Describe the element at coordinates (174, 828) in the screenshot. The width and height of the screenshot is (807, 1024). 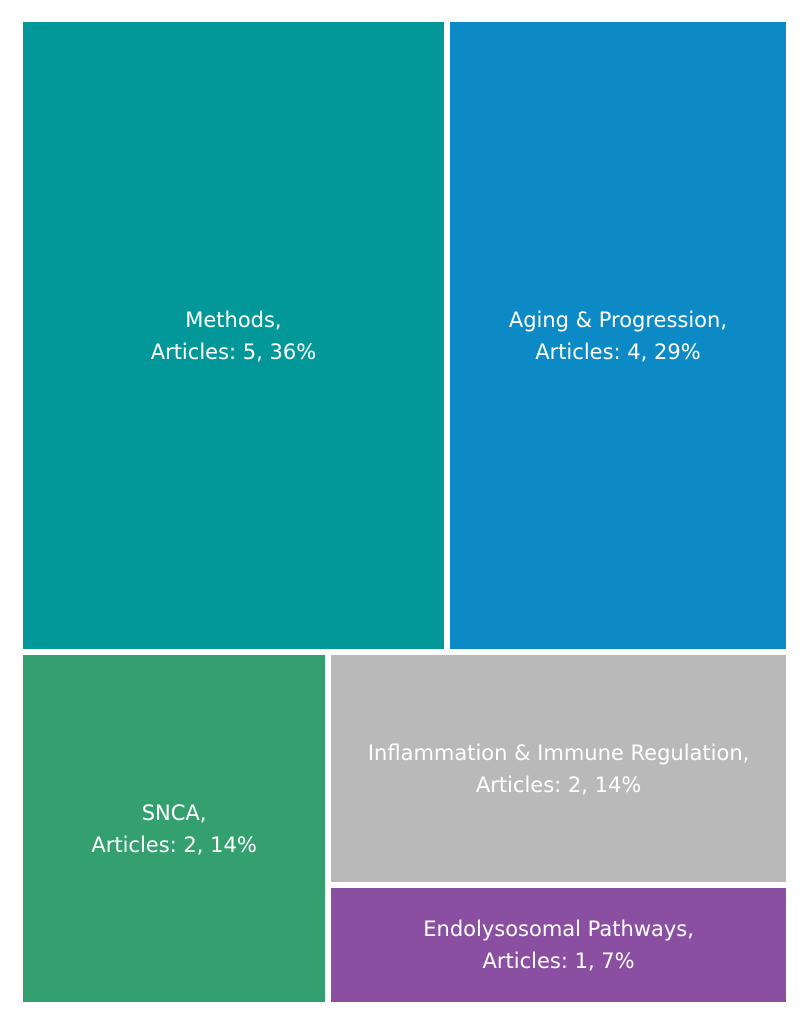
I see `tile-snca: SNCA, Articles: 2, 14%` at that location.